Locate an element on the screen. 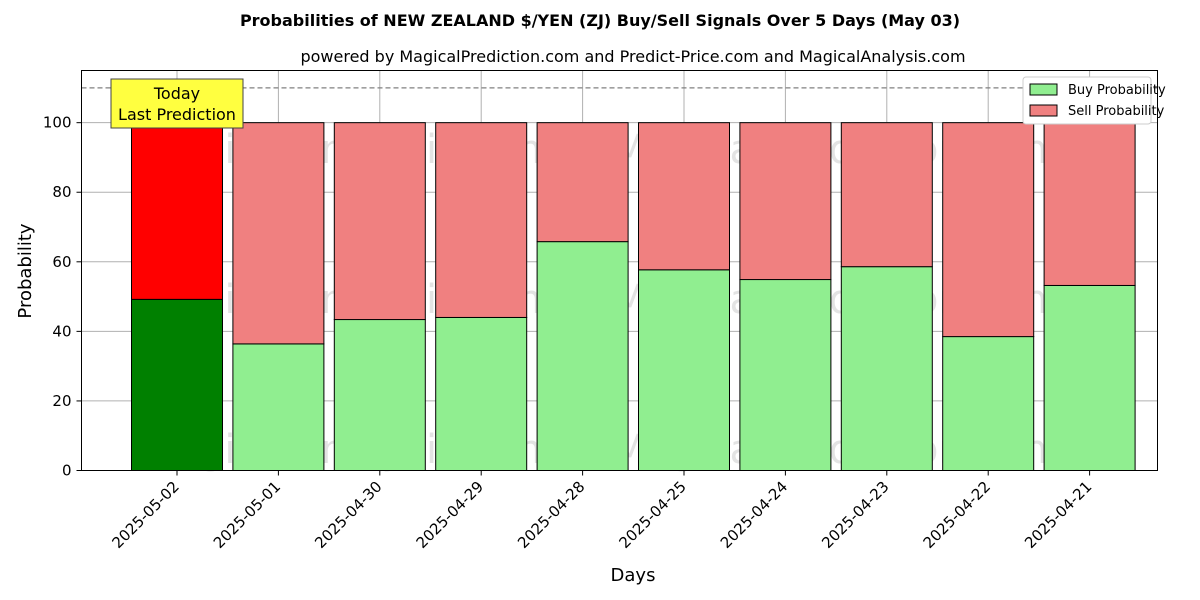 The image size is (1200, 600). y-axis-label: Probability is located at coordinates (25, 270).